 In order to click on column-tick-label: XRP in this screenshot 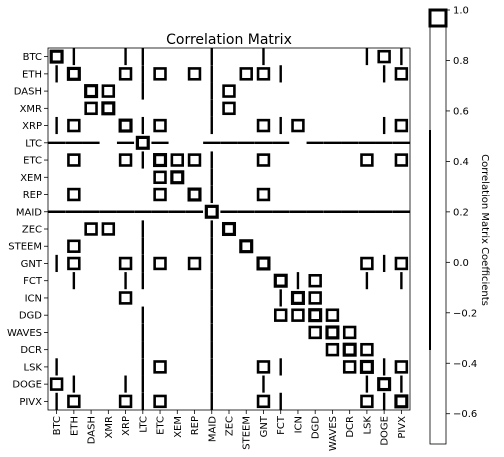, I will do `click(126, 426)`.